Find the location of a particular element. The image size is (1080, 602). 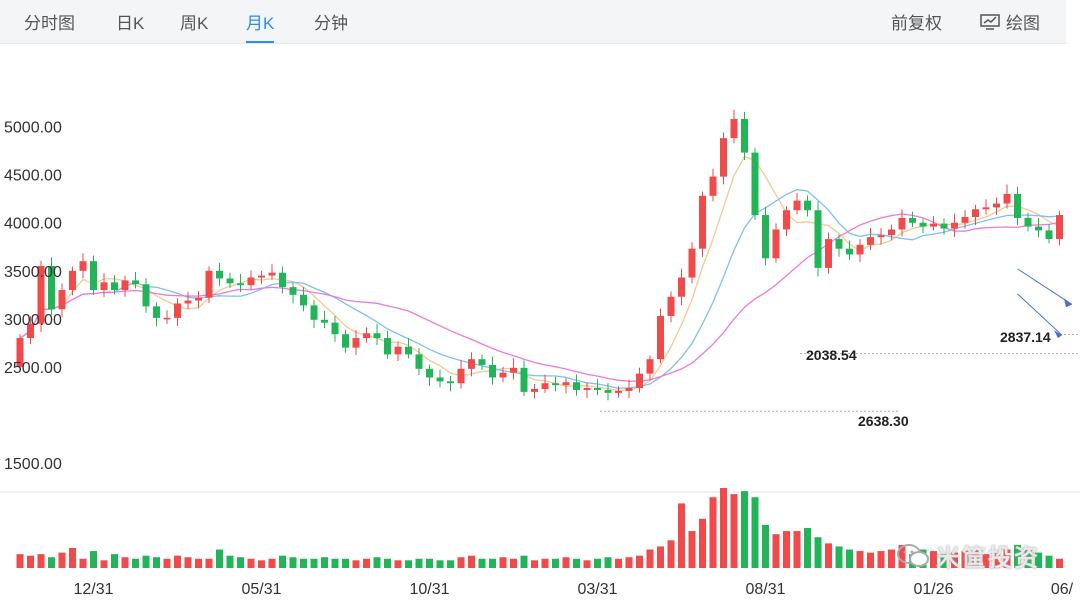

tab-month-k: 月K is located at coordinates (260, 26).